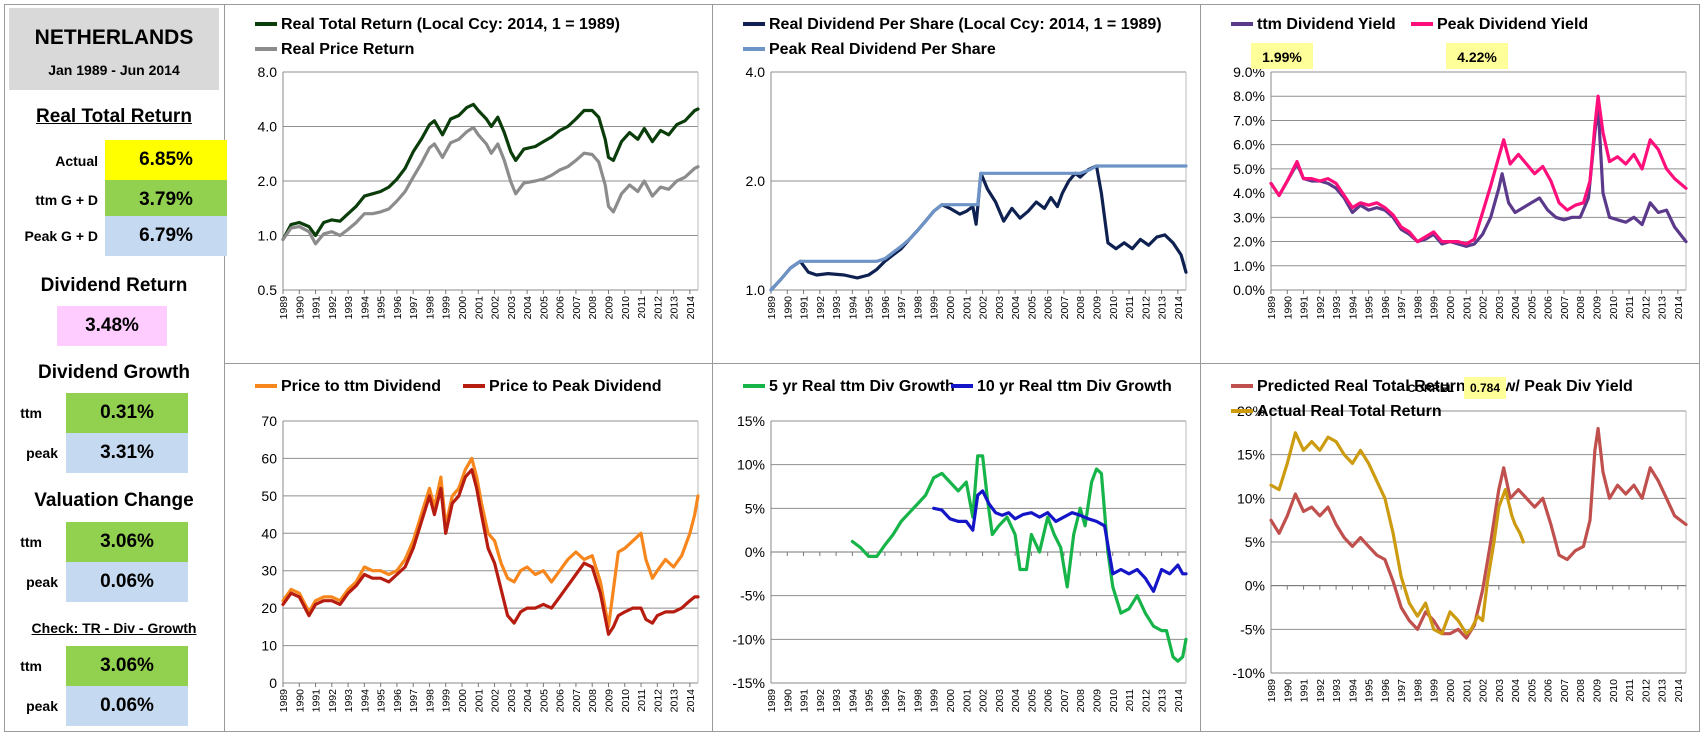  I want to click on c2-xtick-label: 2000, so click(951, 308).